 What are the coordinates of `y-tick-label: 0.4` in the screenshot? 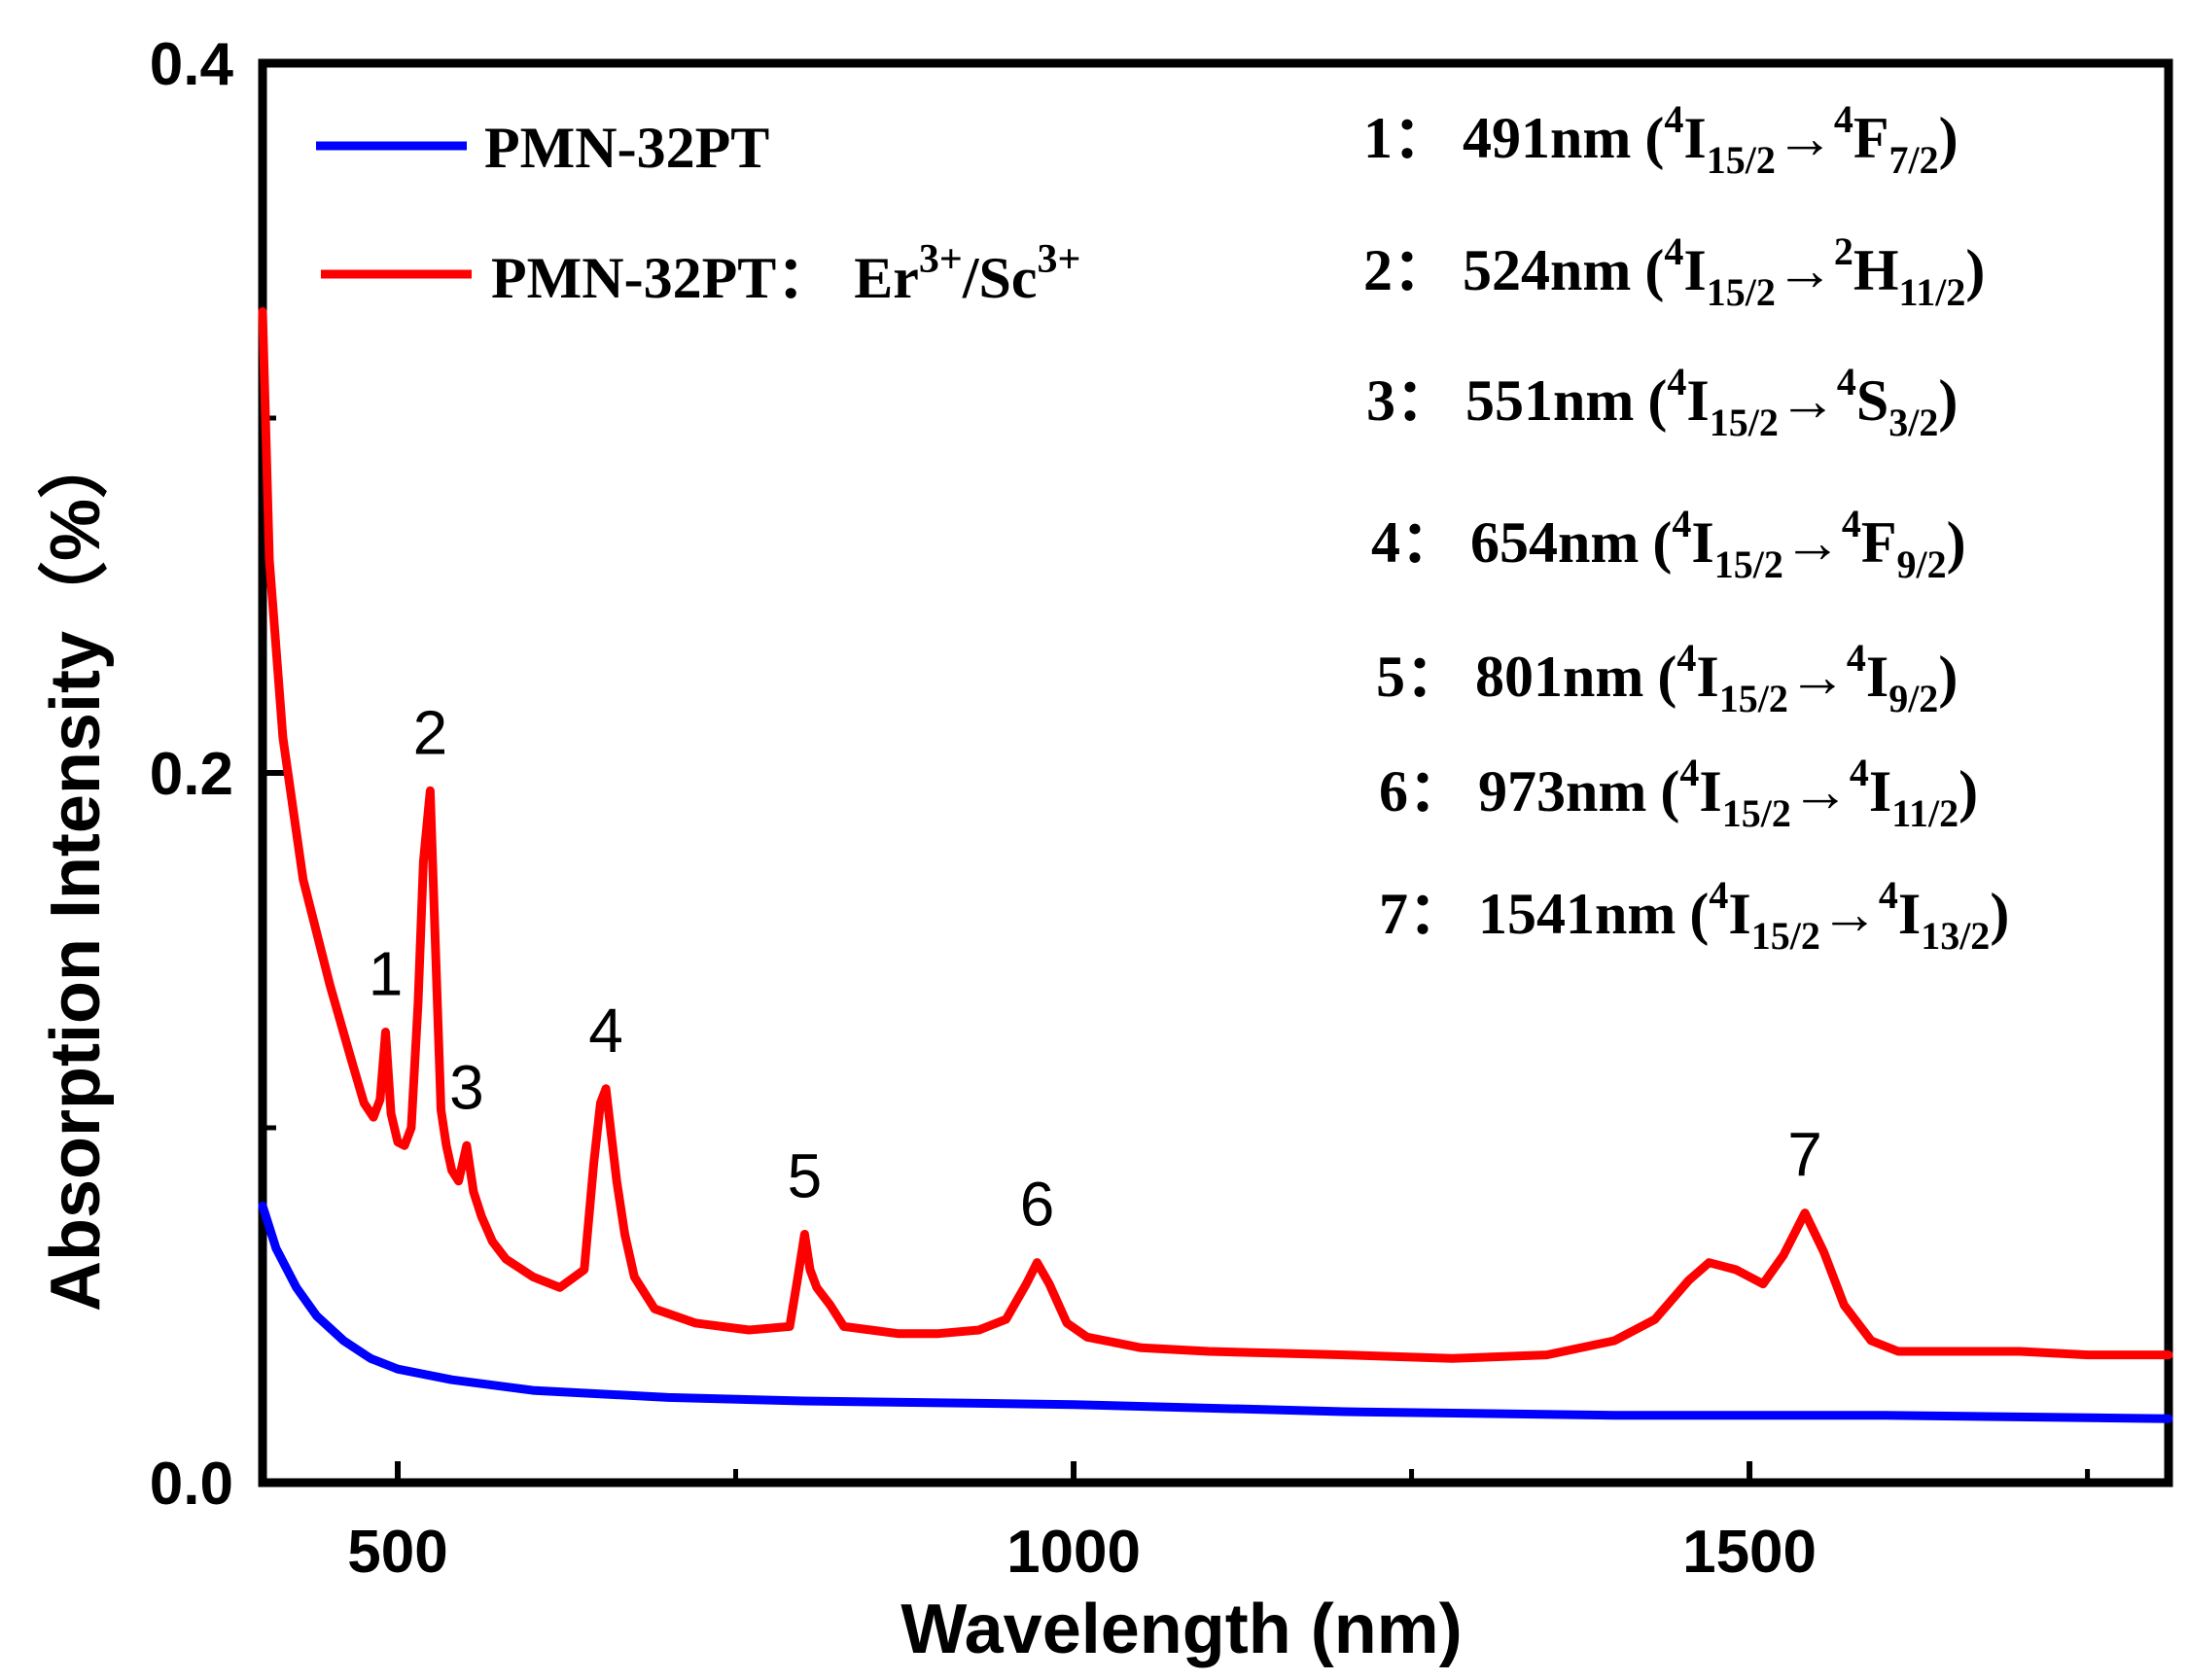 It's located at (192, 64).